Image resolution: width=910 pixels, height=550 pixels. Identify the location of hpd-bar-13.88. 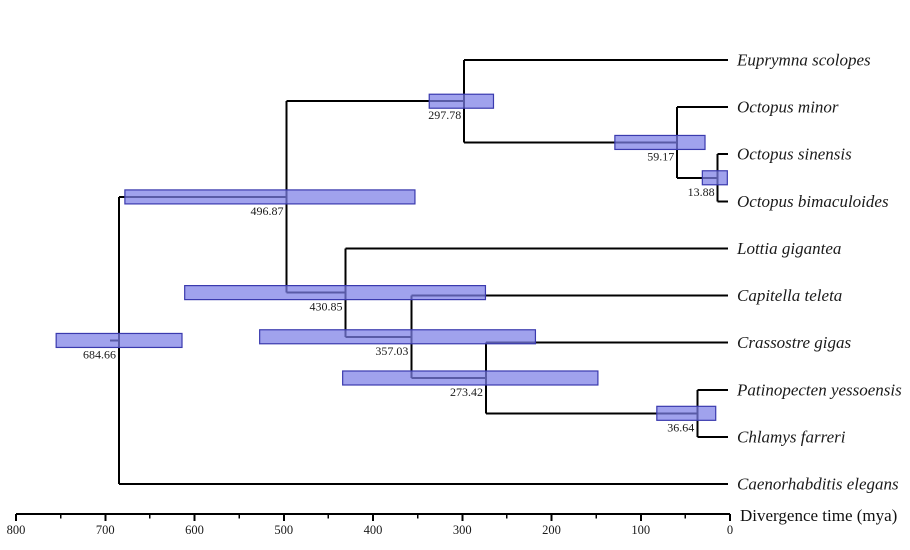
(714, 178).